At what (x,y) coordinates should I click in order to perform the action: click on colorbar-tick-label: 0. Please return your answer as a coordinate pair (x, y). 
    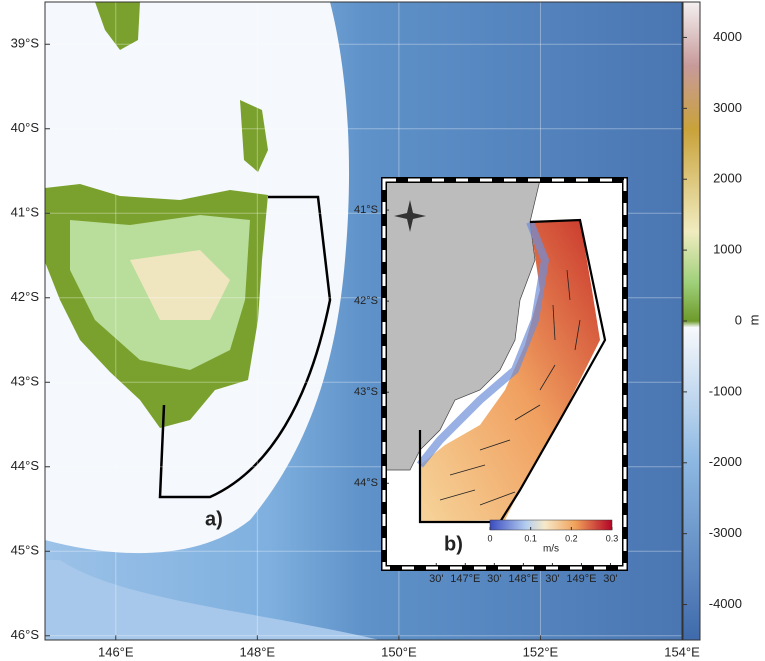
    Looking at the image, I should click on (738, 319).